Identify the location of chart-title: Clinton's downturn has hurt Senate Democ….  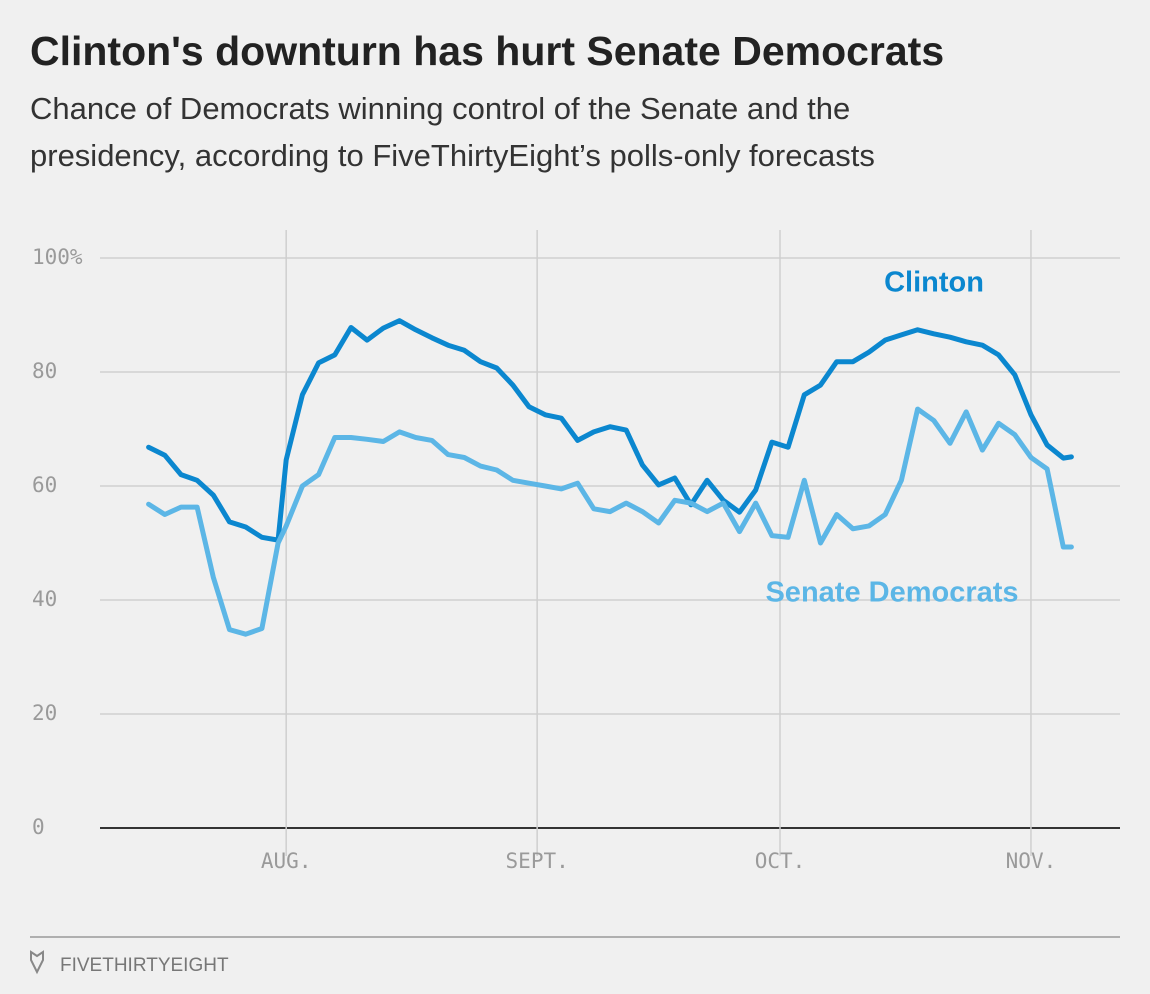
(487, 51).